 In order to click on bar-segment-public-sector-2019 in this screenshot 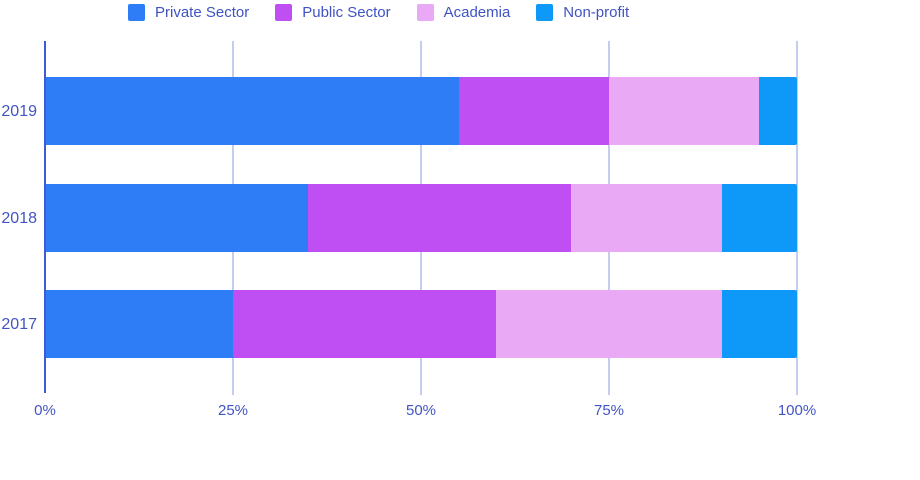, I will do `click(533, 111)`.